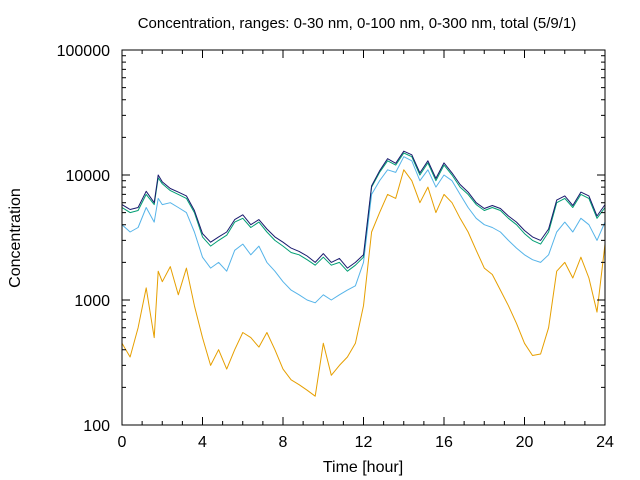 Image resolution: width=640 pixels, height=480 pixels. Describe the element at coordinates (283, 442) in the screenshot. I see `x-tick-label: 8` at that location.